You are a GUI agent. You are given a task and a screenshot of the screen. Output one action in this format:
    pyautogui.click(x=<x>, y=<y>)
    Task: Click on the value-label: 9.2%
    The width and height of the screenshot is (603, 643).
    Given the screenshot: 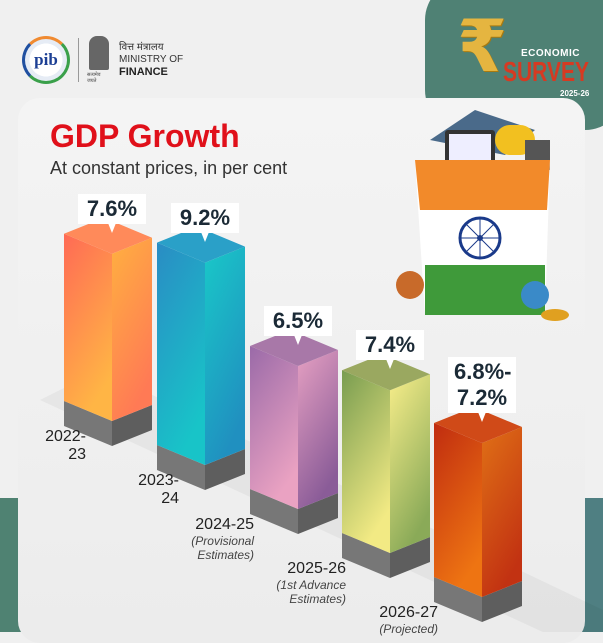 What is the action you would take?
    pyautogui.click(x=205, y=222)
    